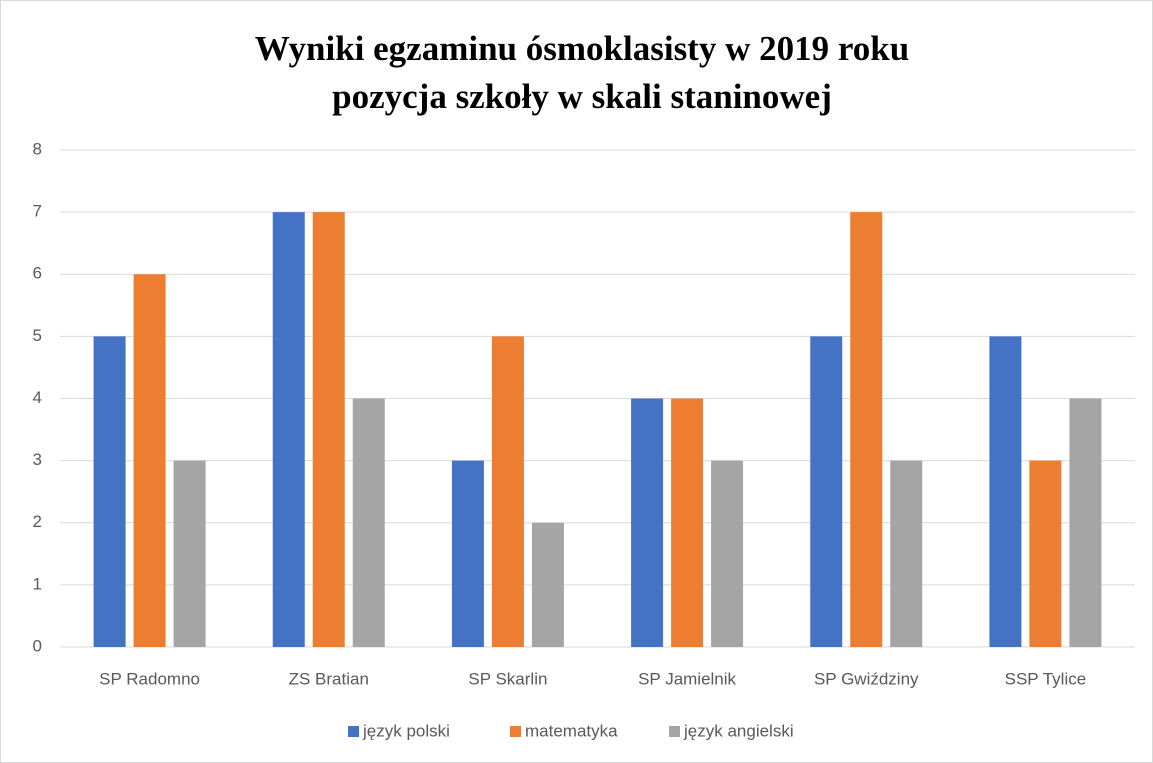 The height and width of the screenshot is (763, 1153). I want to click on legend-label: język polski, so click(406, 730).